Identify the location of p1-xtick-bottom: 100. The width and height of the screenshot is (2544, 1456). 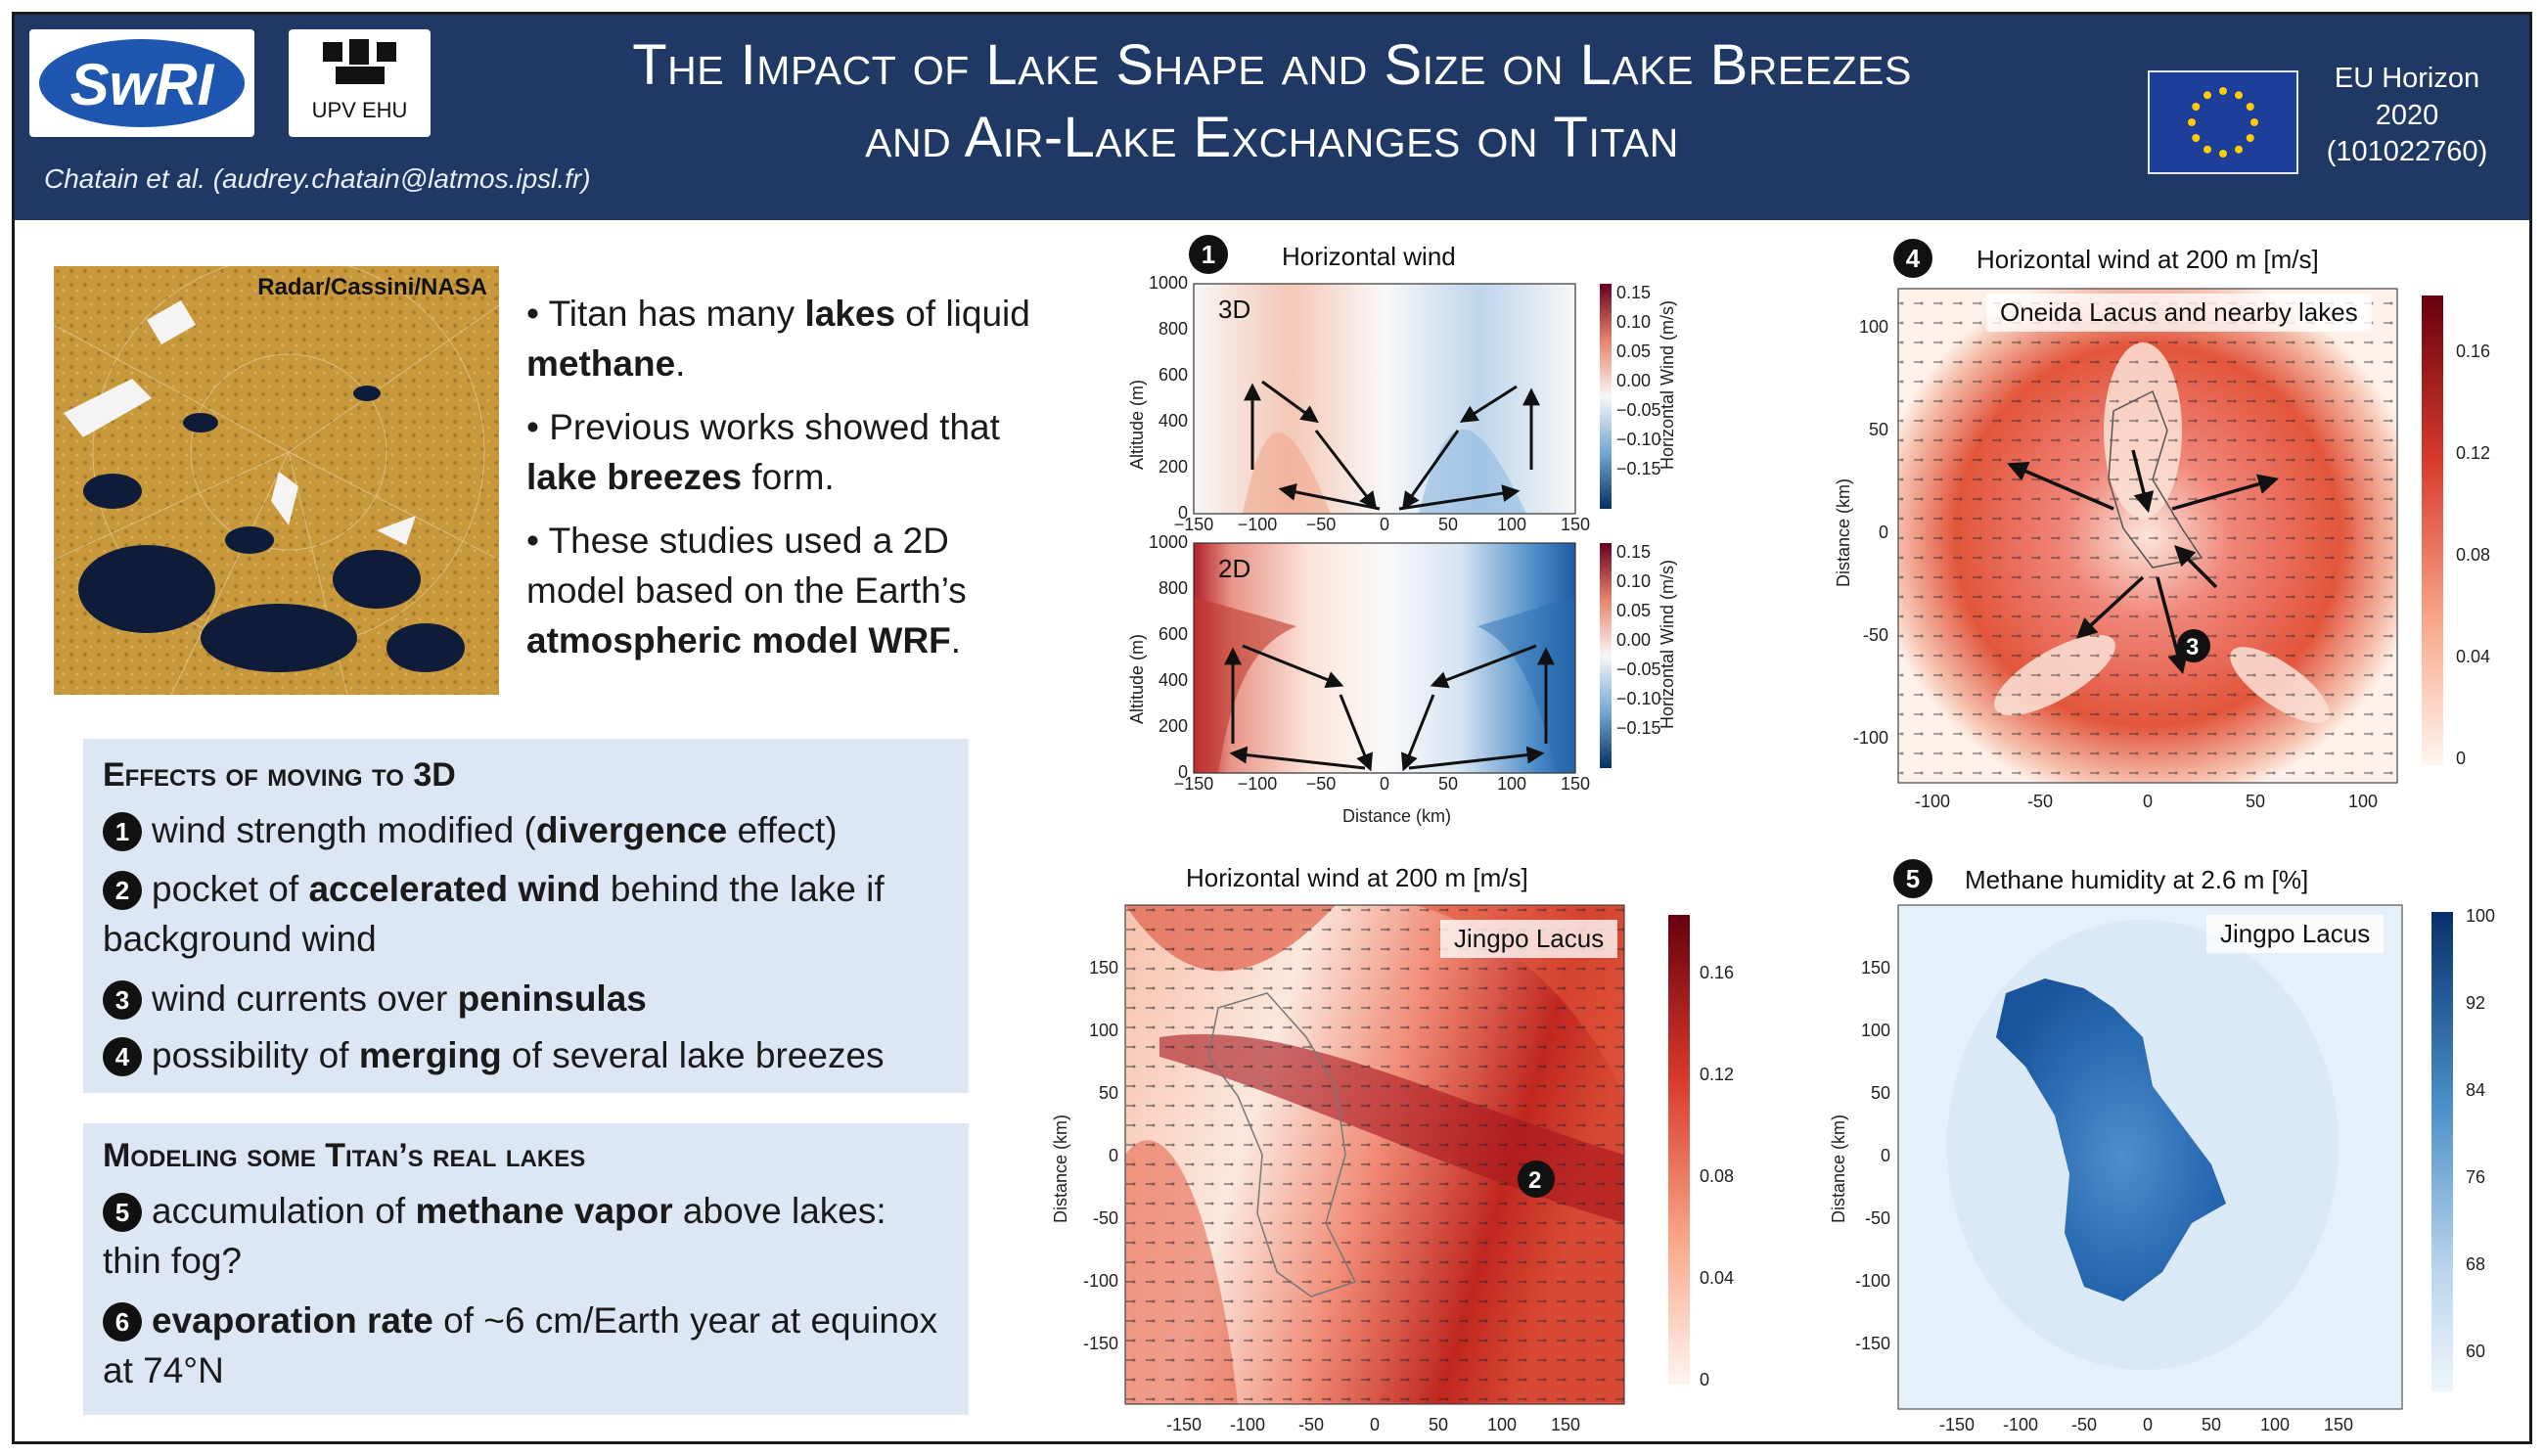
(1512, 784).